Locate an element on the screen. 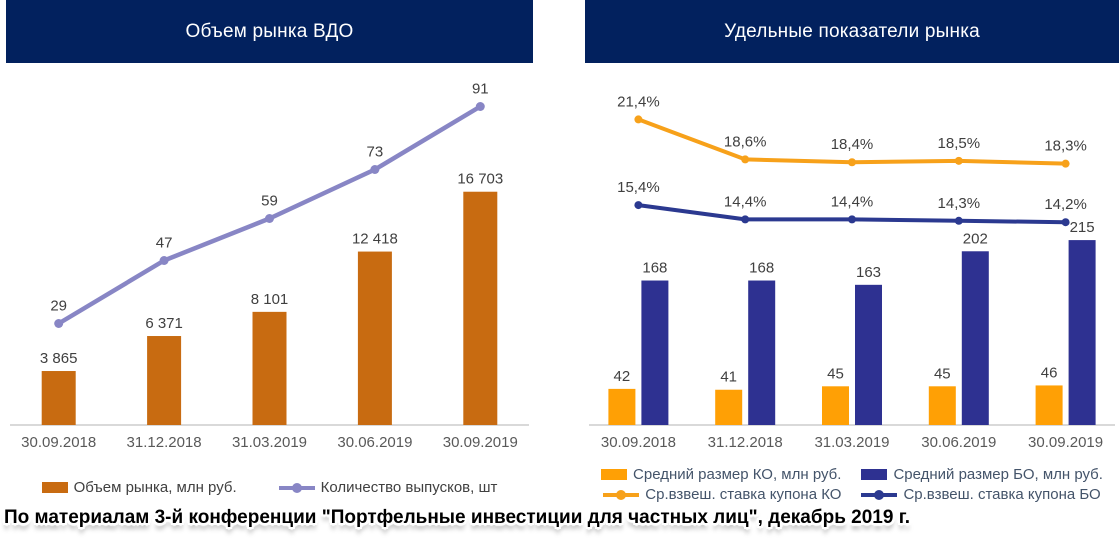 The height and width of the screenshot is (543, 1119). legend-item-bo-coupon-rate: Ср.взвеш. ставка купона БО is located at coordinates (981, 494).